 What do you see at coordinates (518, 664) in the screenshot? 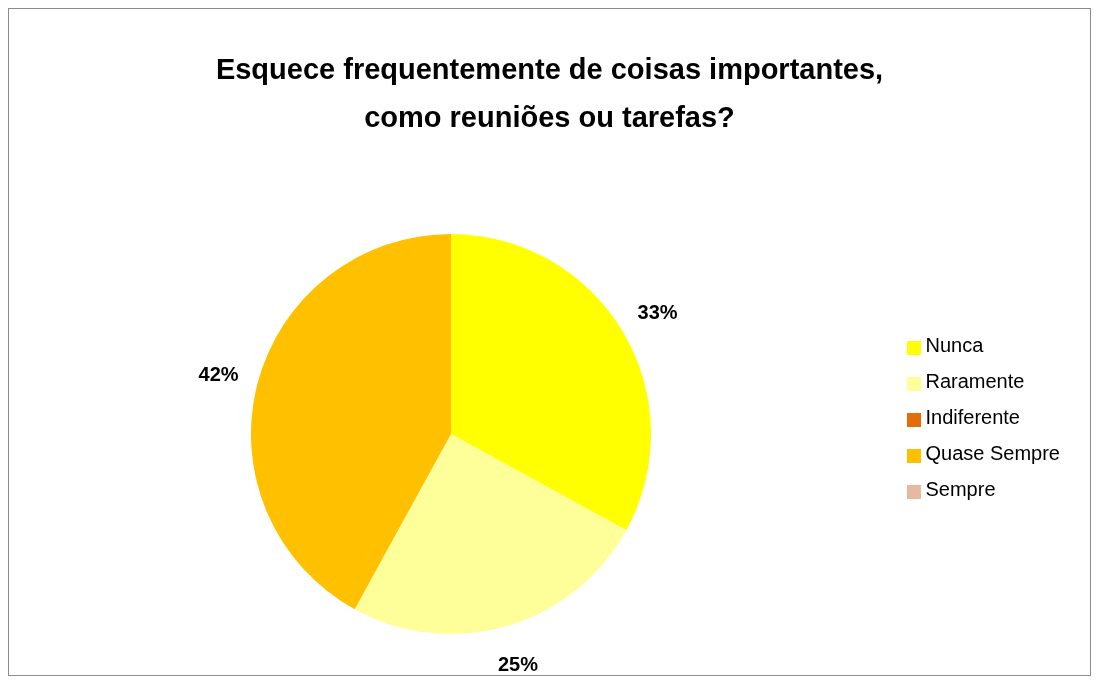
I see `data-label: 25%` at bounding box center [518, 664].